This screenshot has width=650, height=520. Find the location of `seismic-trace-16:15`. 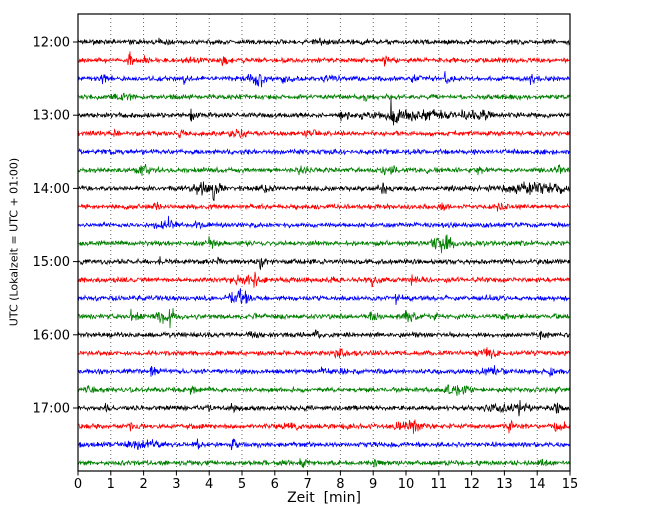

seismic-trace-16:15 is located at coordinates (324, 353).